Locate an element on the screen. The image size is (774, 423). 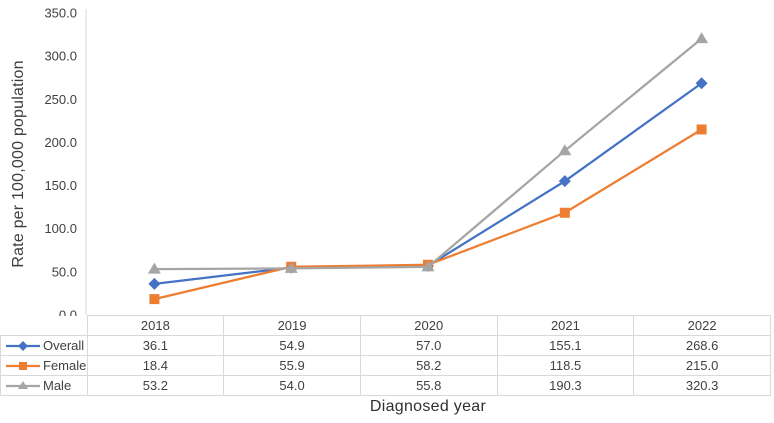
value-cell: 155.1 is located at coordinates (565, 345).